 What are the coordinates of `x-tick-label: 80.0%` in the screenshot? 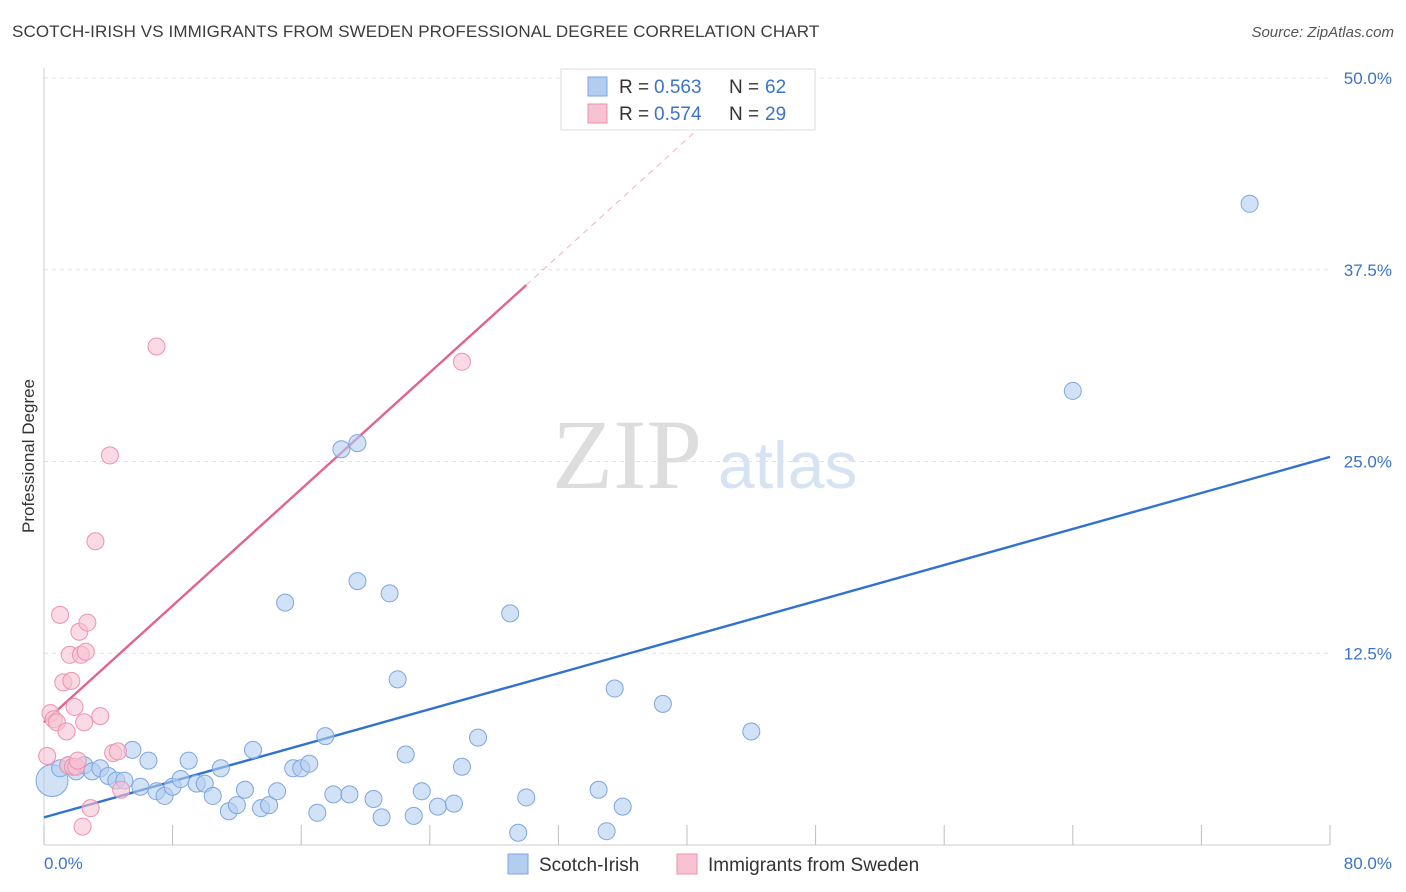 It's located at (1368, 863).